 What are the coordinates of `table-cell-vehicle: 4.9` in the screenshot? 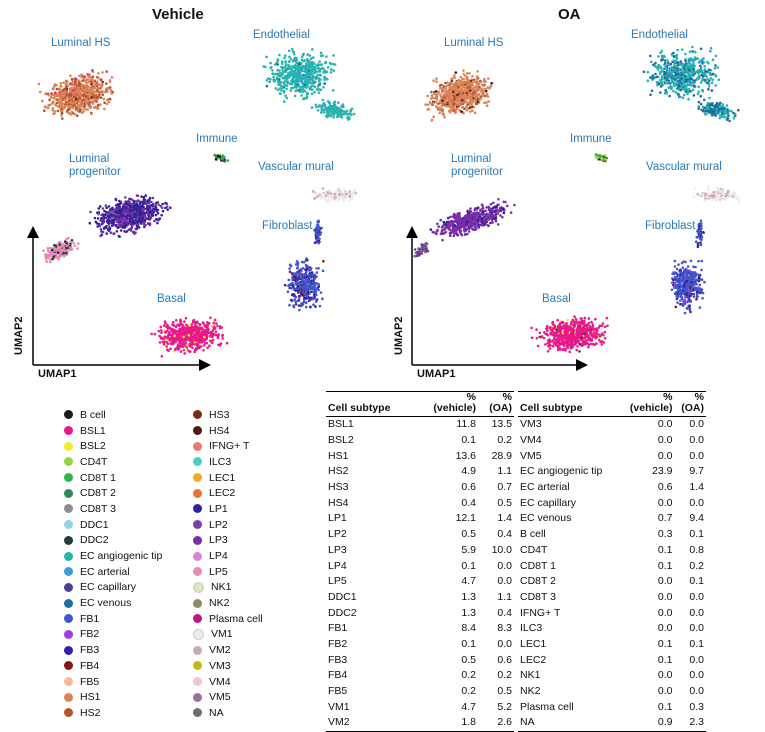 It's located at (446, 472).